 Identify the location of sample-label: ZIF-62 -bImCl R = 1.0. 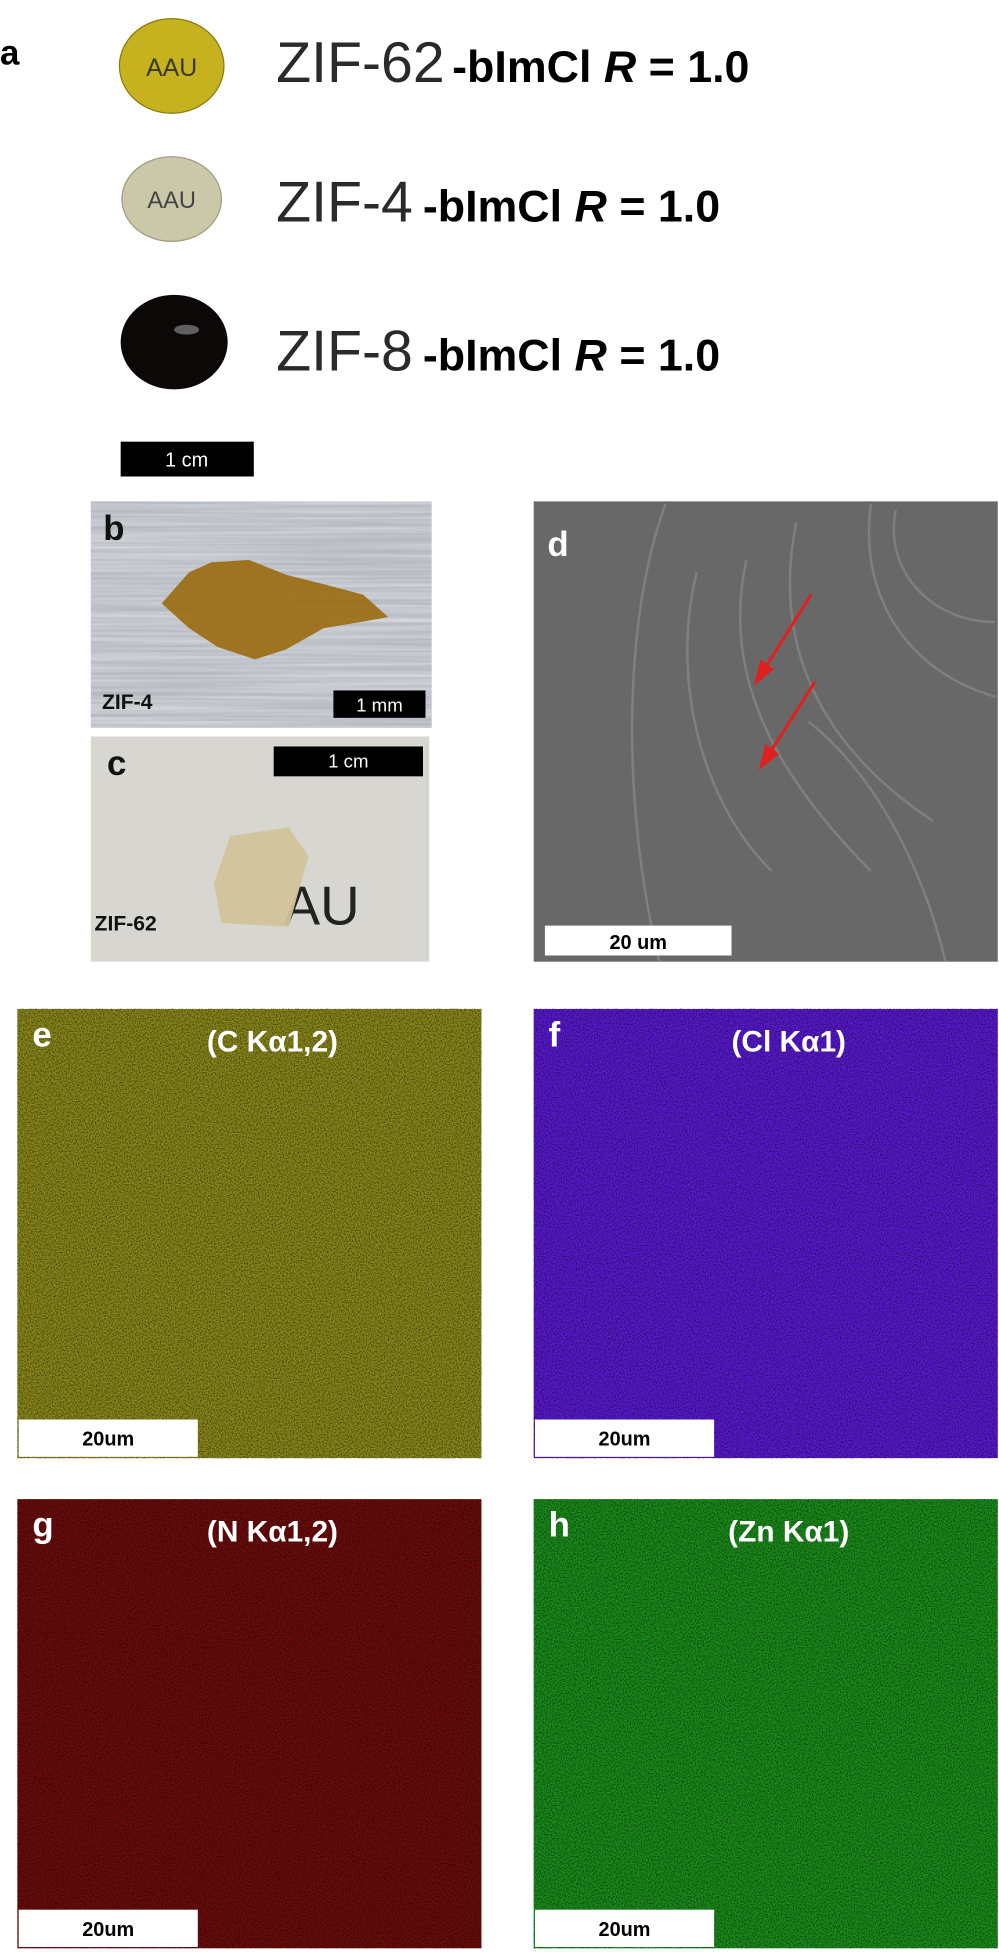
(512, 63).